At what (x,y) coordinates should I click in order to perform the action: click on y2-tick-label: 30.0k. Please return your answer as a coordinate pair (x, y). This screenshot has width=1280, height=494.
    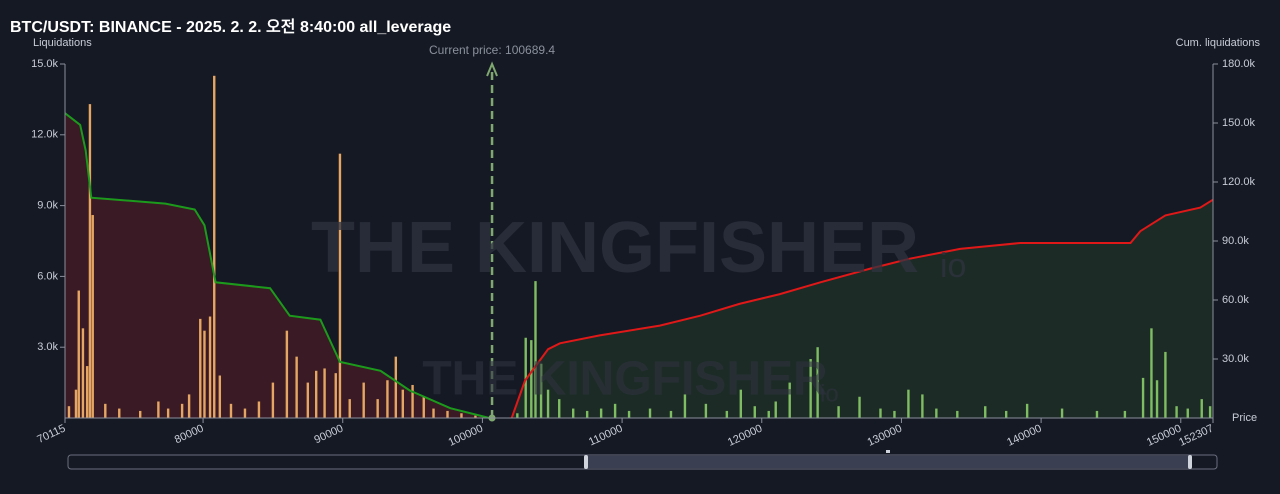
    Looking at the image, I should click on (1235, 359).